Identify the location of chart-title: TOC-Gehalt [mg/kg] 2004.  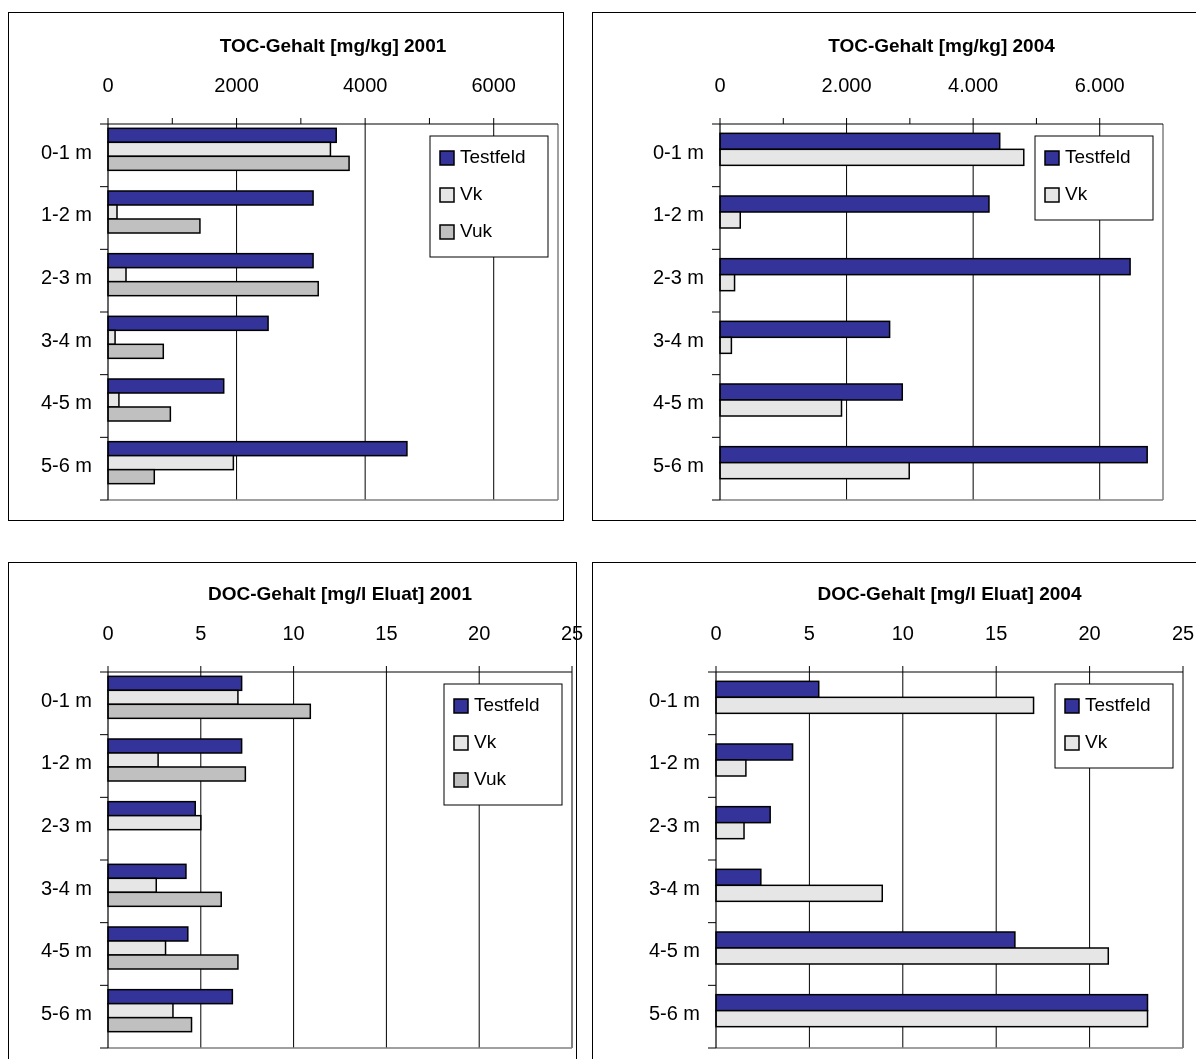
(942, 45).